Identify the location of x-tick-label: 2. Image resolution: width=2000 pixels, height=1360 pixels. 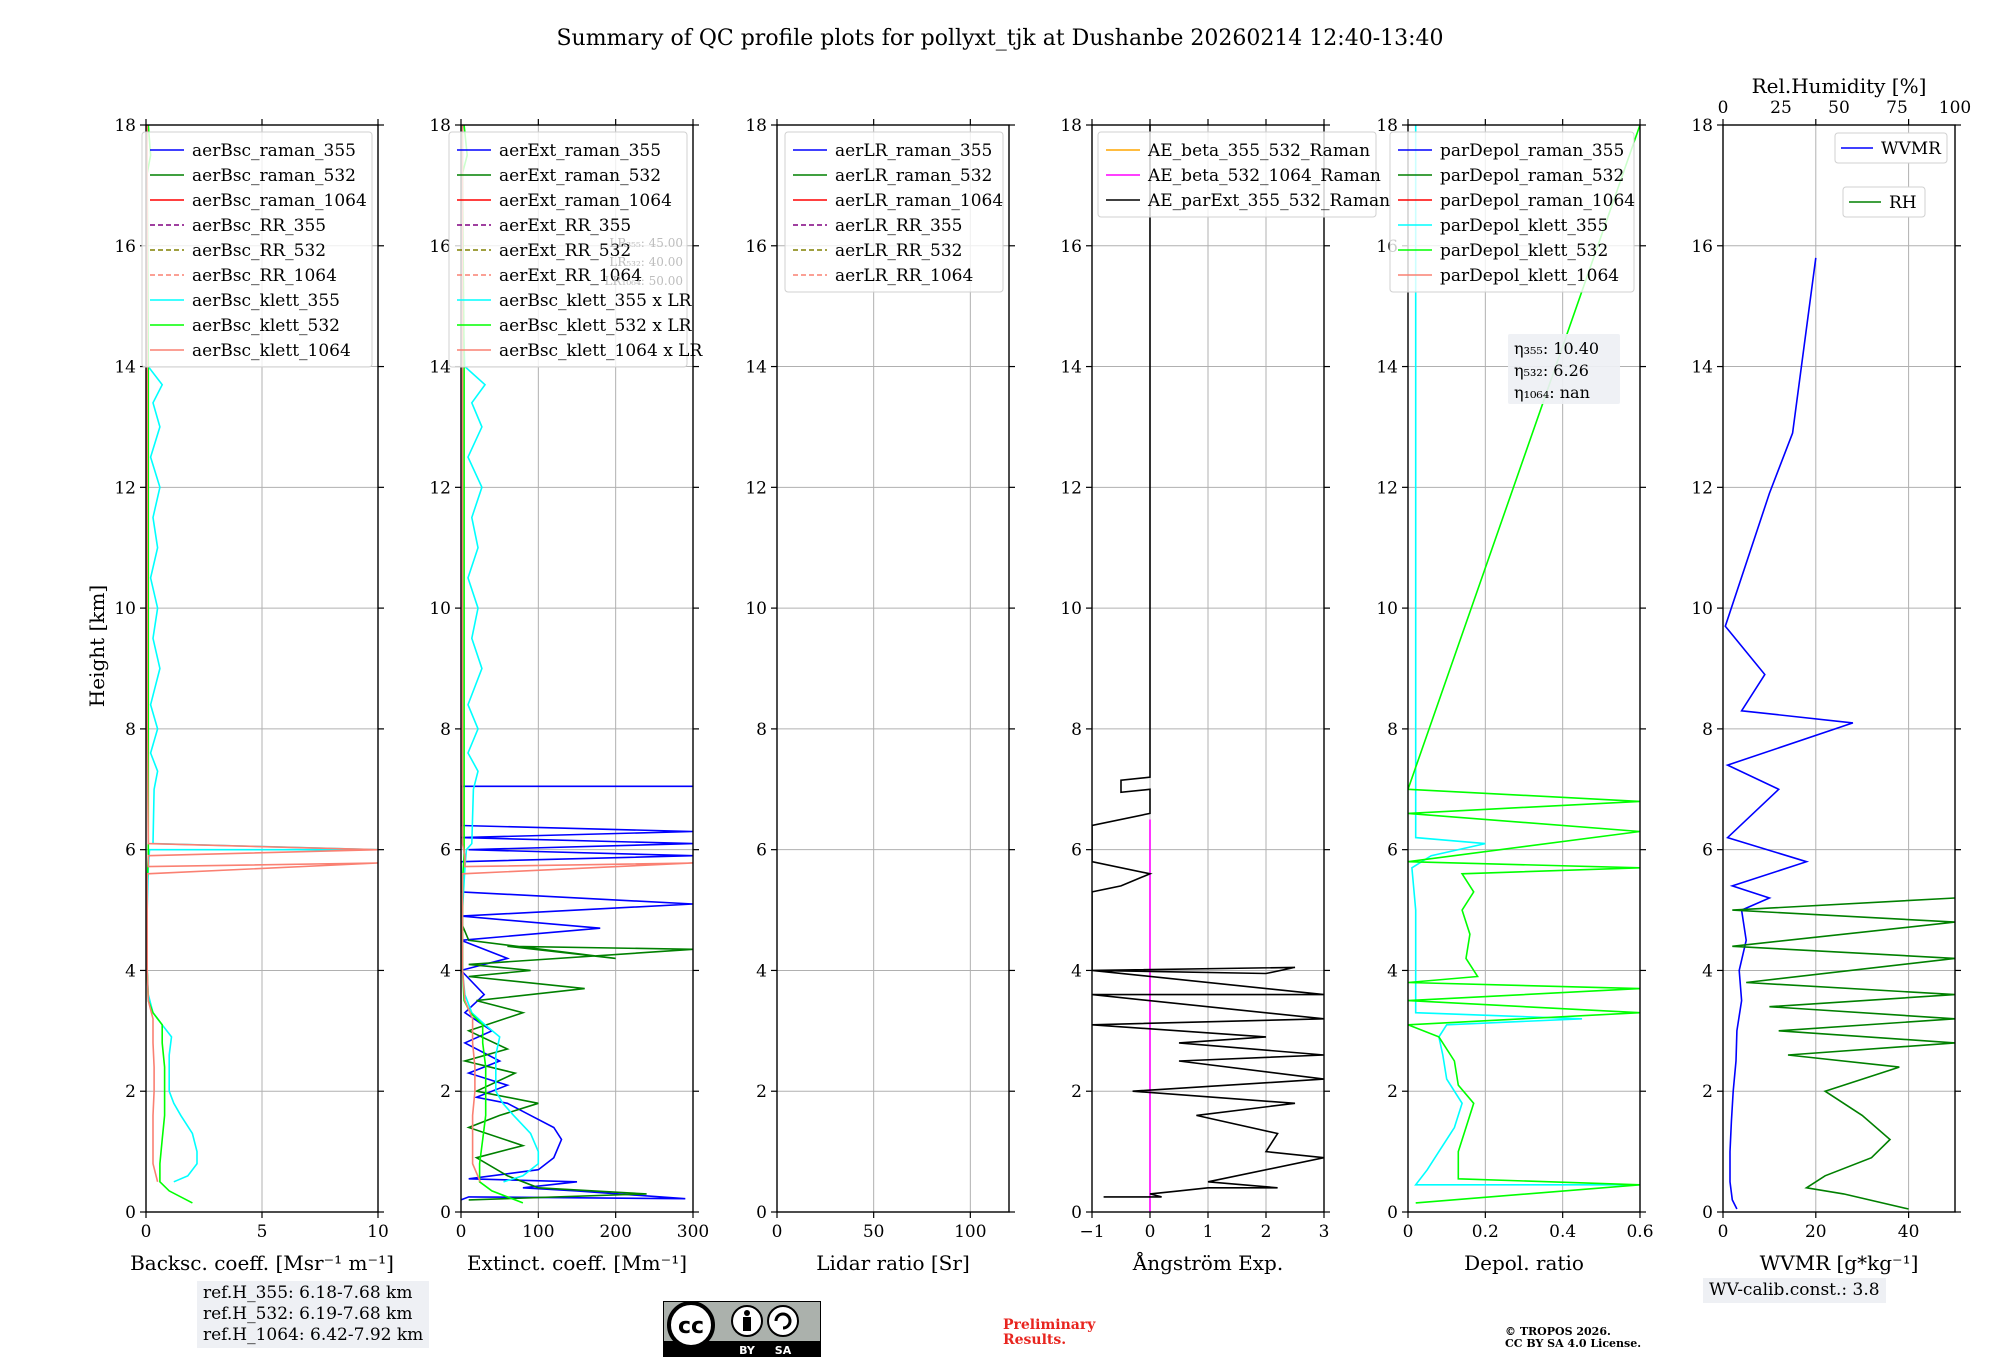
(1266, 1232).